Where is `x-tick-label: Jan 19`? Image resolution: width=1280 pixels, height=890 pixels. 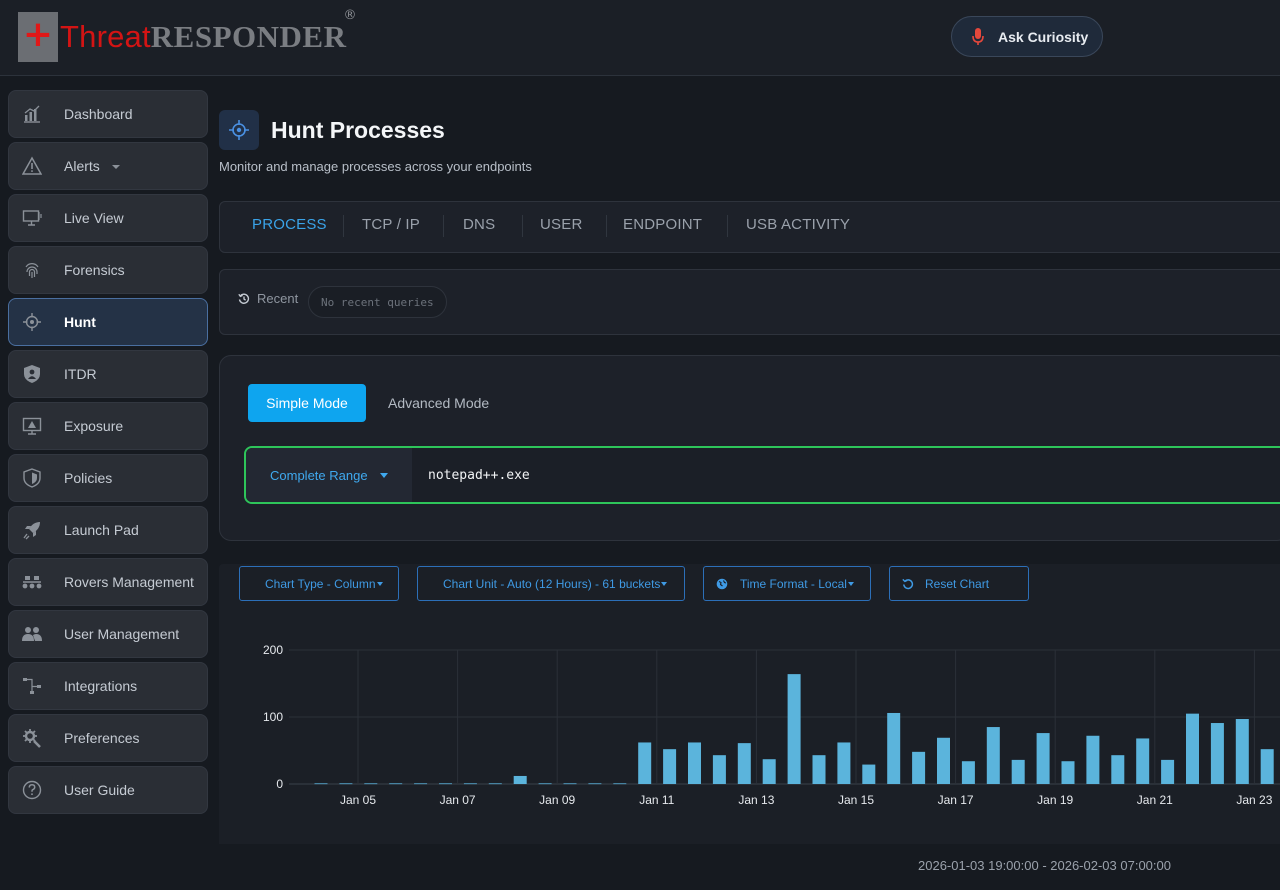
x-tick-label: Jan 19 is located at coordinates (1055, 800).